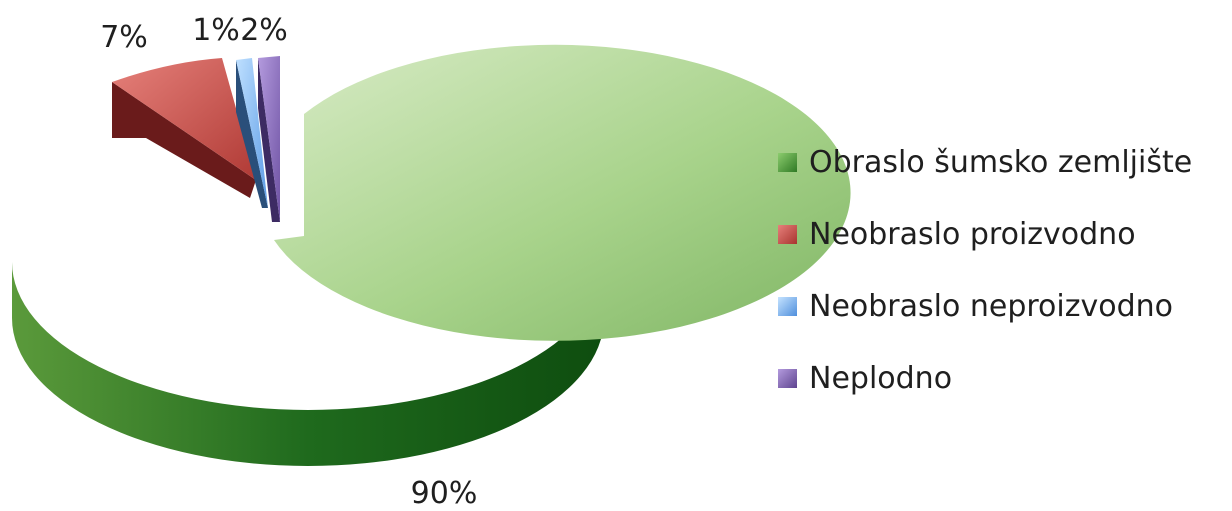 Image resolution: width=1232 pixels, height=511 pixels. What do you see at coordinates (264, 30) in the screenshot?
I see `data-label-neplodno: 2%` at bounding box center [264, 30].